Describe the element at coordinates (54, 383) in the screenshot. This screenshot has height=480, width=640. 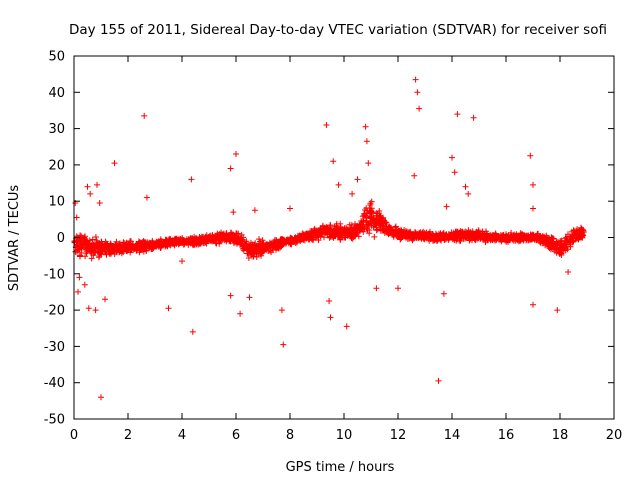
I see `y-tick-label: -40` at that location.